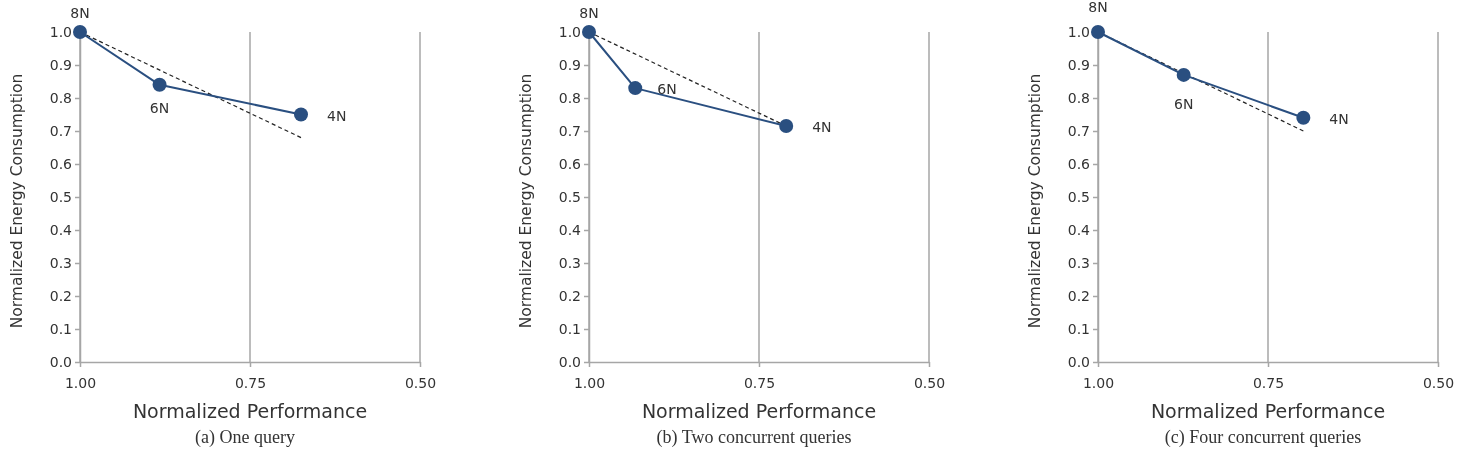  I want to click on text: (b) Two concurrent queries, so click(754, 437).